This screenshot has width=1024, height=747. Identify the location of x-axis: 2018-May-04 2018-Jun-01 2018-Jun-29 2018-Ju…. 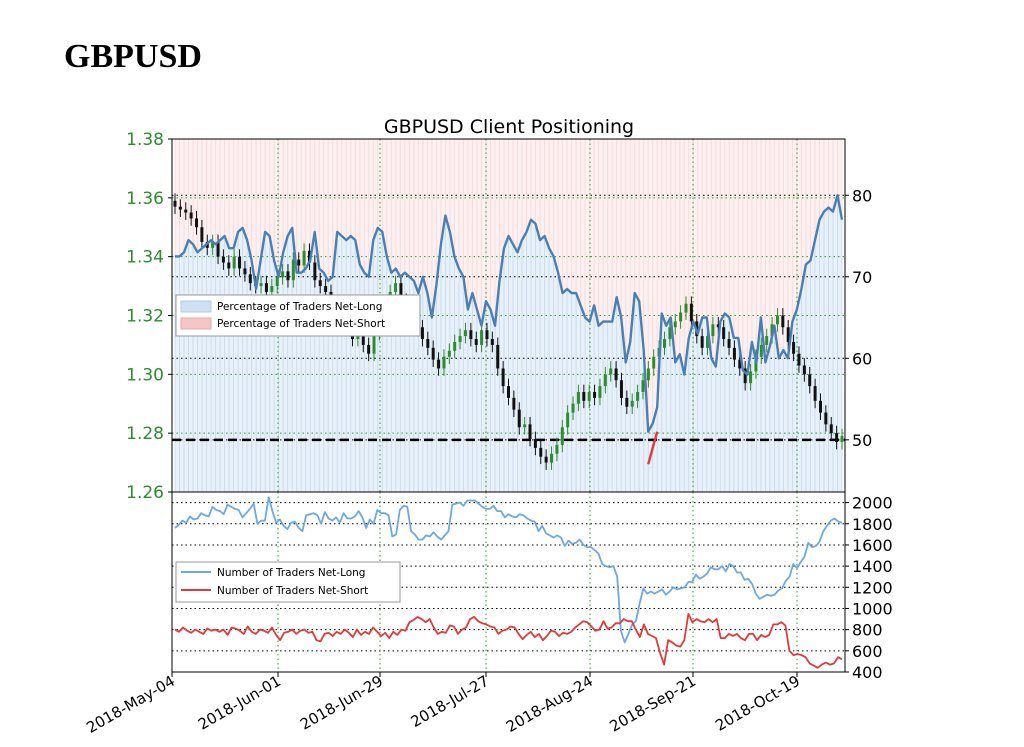
(443, 704).